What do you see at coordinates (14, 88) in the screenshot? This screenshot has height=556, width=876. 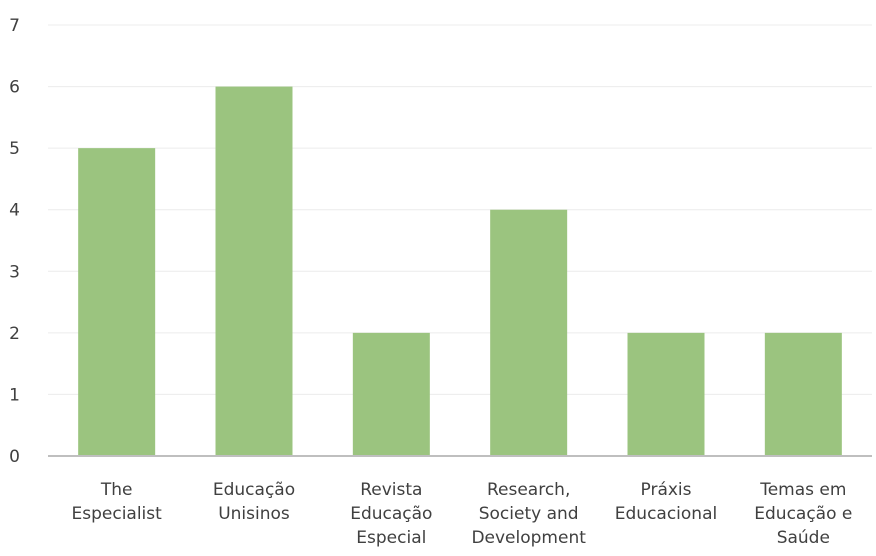 I see `y-tick-label-6: 6` at bounding box center [14, 88].